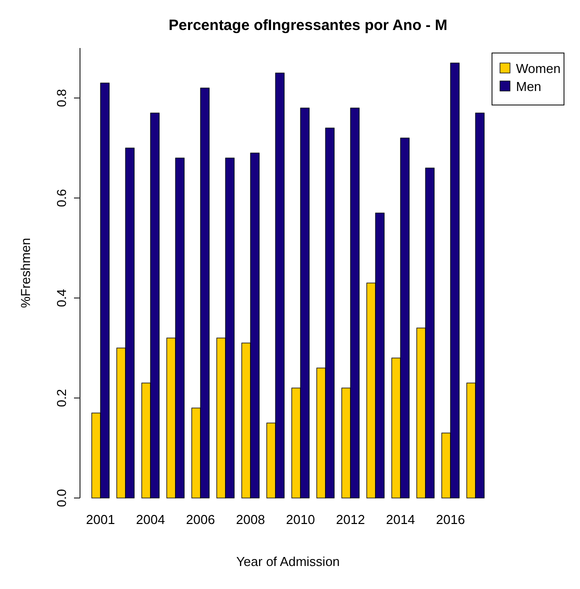 The height and width of the screenshot is (589, 580). What do you see at coordinates (308, 25) in the screenshot?
I see `chart-title: Percentage ofIngressantes por Ano - M` at bounding box center [308, 25].